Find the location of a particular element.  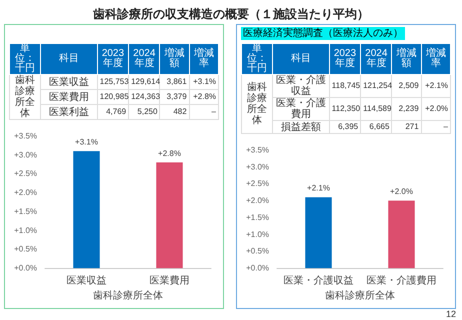

text: +2.0% is located at coordinates (435, 109).